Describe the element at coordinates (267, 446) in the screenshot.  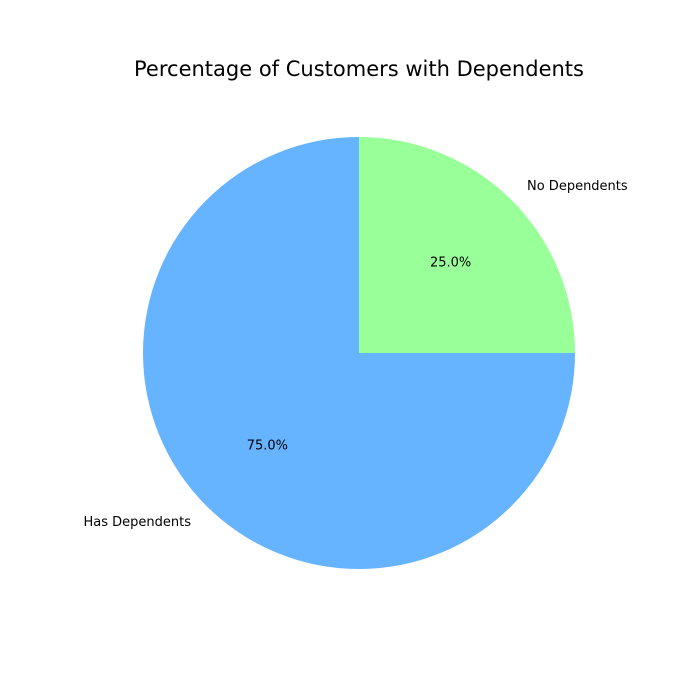
I see `pie-pct-label: 75.0%` at that location.